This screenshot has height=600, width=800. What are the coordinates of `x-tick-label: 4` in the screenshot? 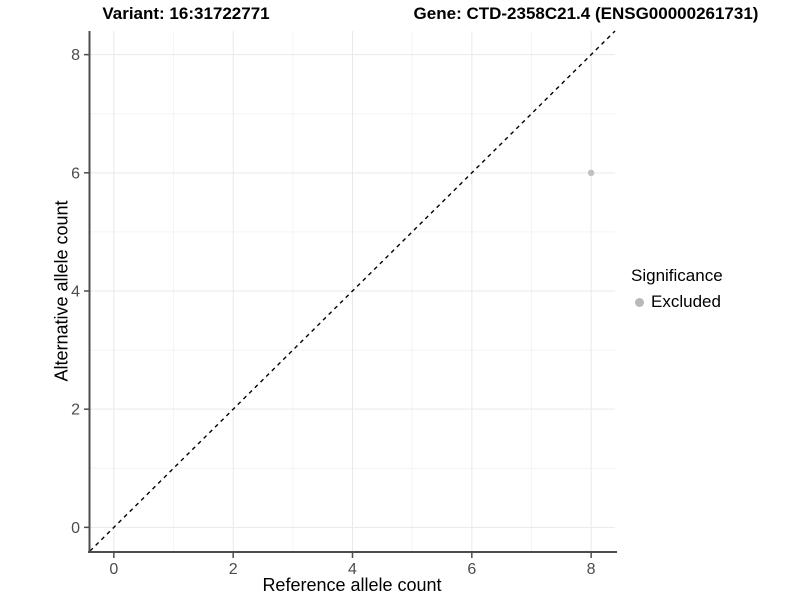 It's located at (352, 569).